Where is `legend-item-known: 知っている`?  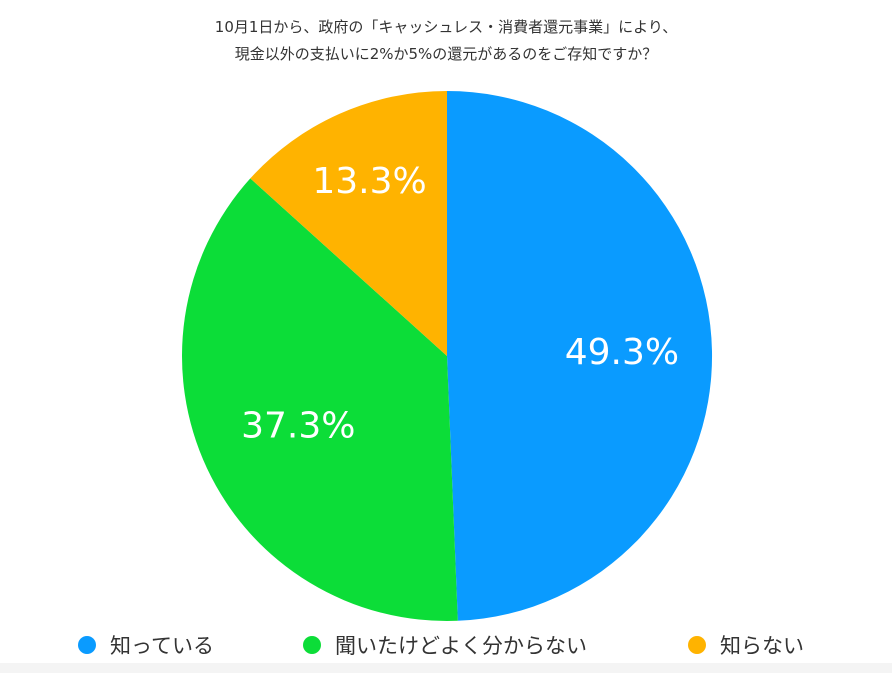
legend-item-known: 知っている is located at coordinates (146, 645).